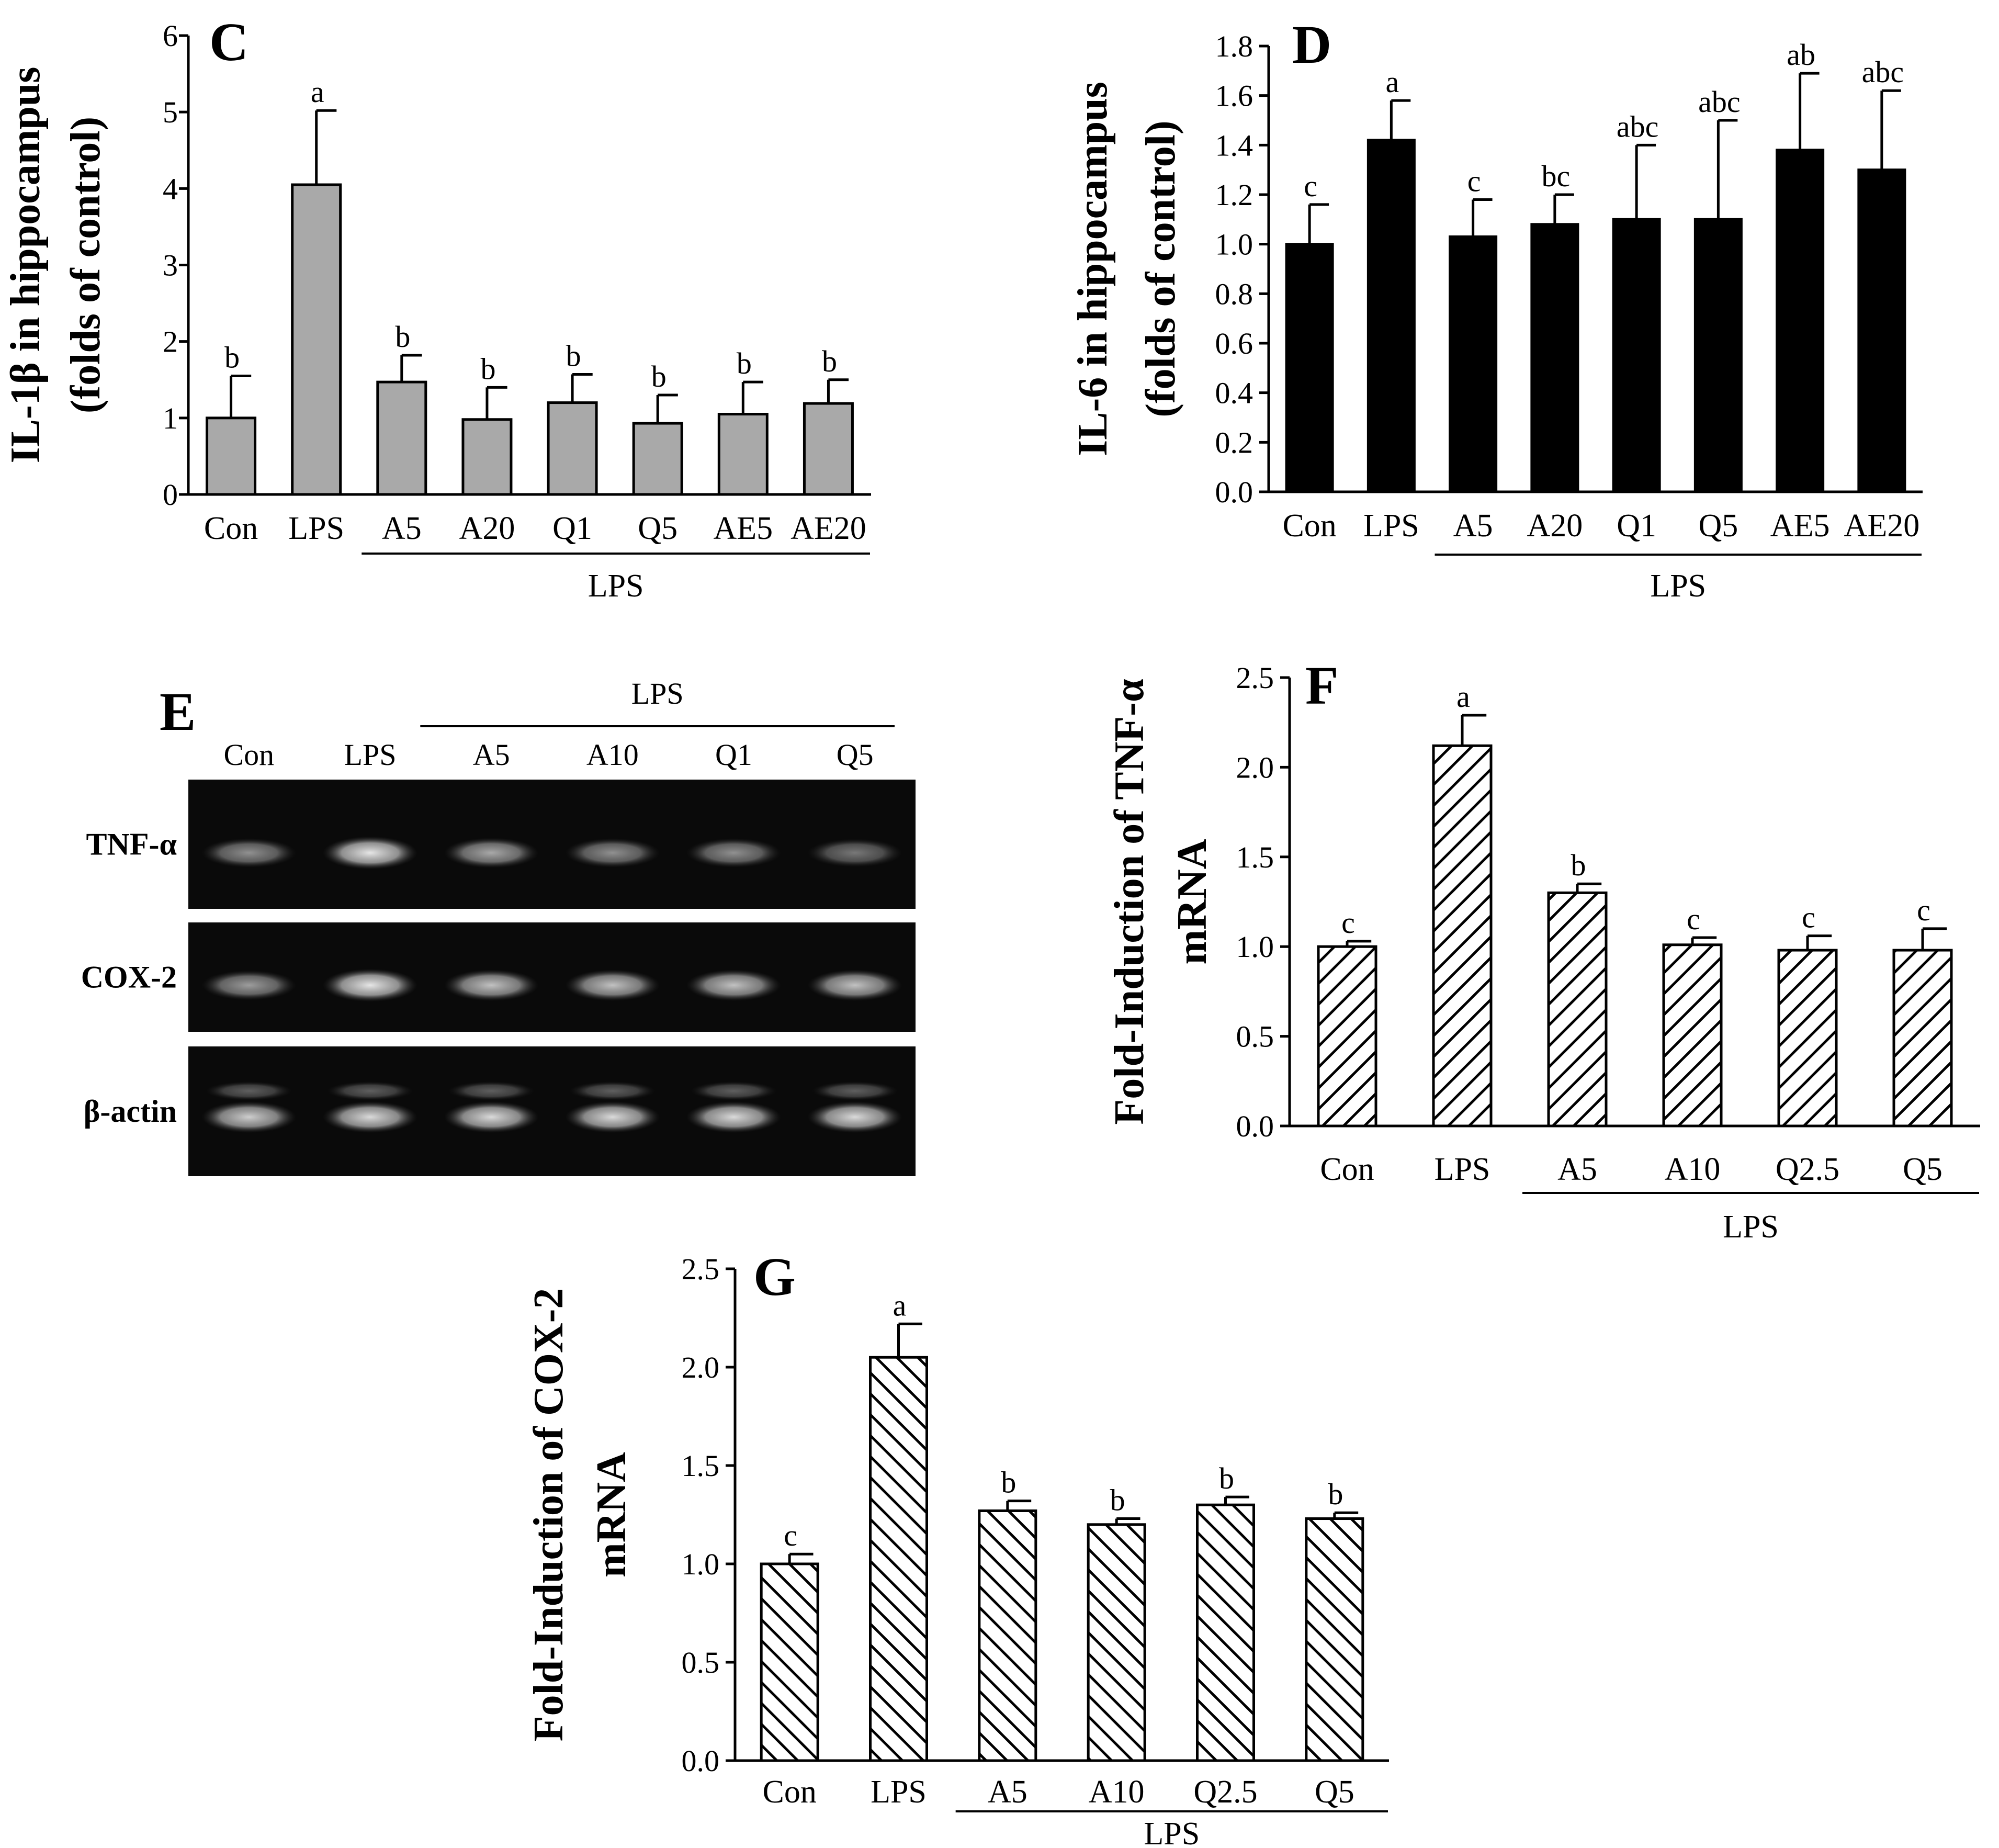 The image size is (1999, 1848). I want to click on gel-lane-label: Con, so click(248, 755).